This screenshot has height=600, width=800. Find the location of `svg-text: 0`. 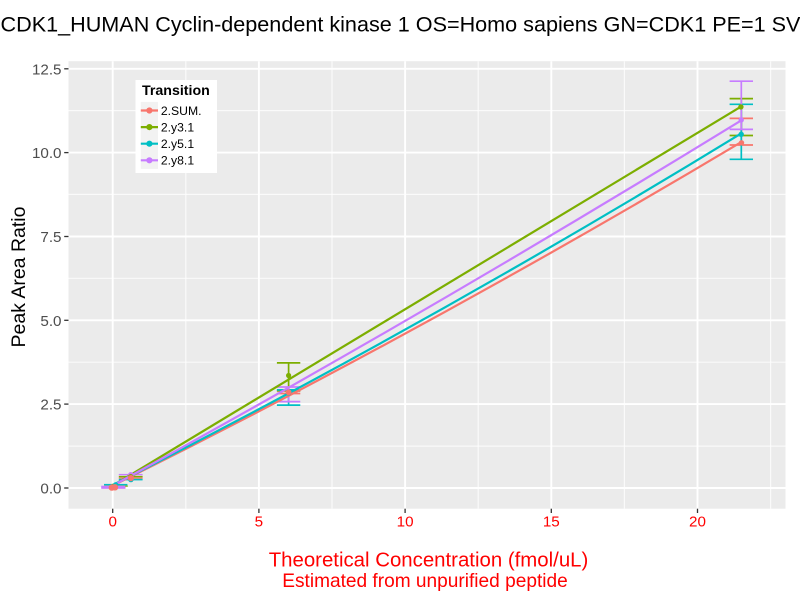

svg-text: 0 is located at coordinates (112, 522).